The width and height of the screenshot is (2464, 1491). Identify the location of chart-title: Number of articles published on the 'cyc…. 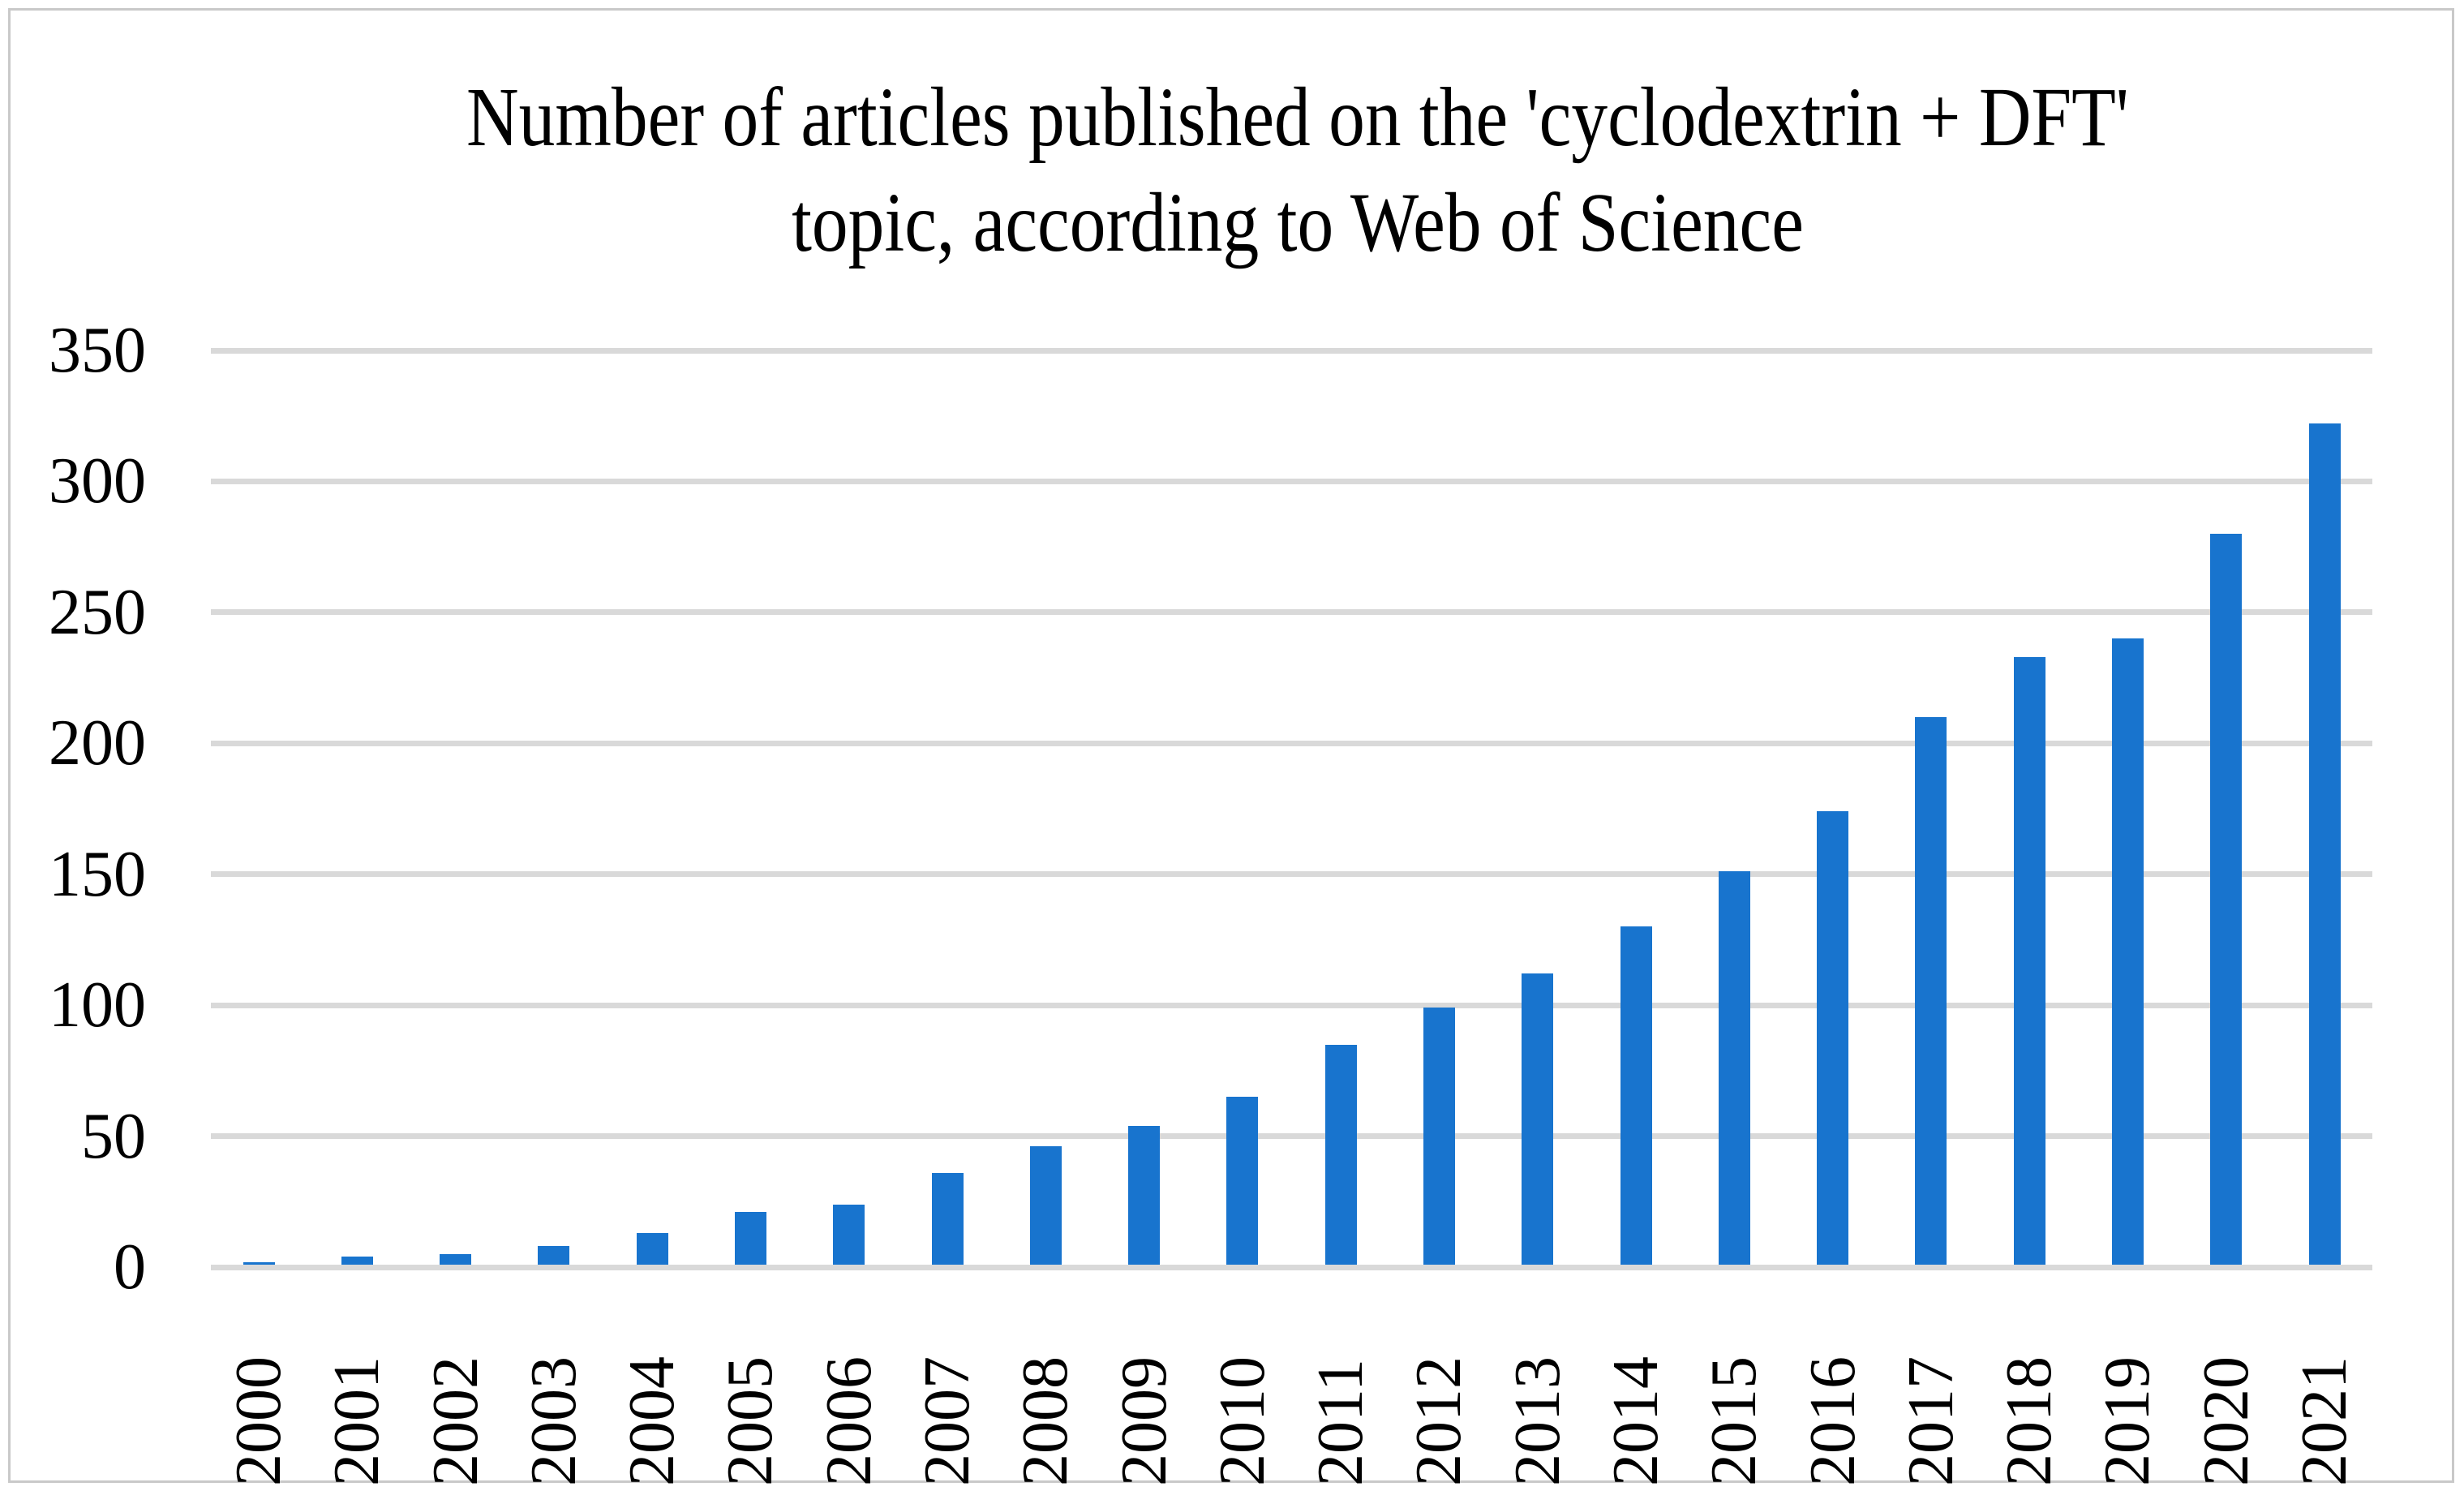
(1232, 170).